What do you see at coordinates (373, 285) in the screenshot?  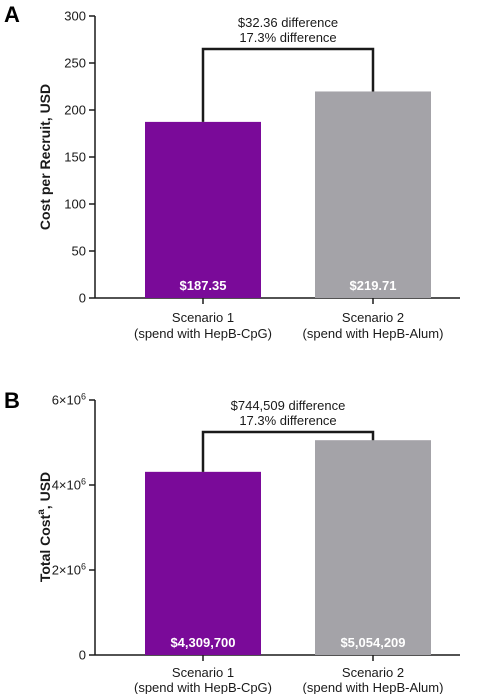 I see `bar-value-label: $219.71` at bounding box center [373, 285].